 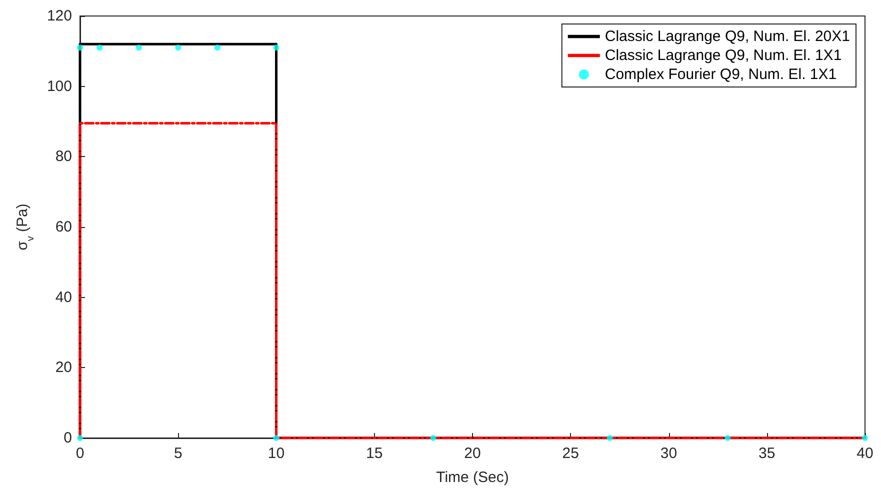 What do you see at coordinates (276, 453) in the screenshot?
I see `x-tick-label: 10` at bounding box center [276, 453].